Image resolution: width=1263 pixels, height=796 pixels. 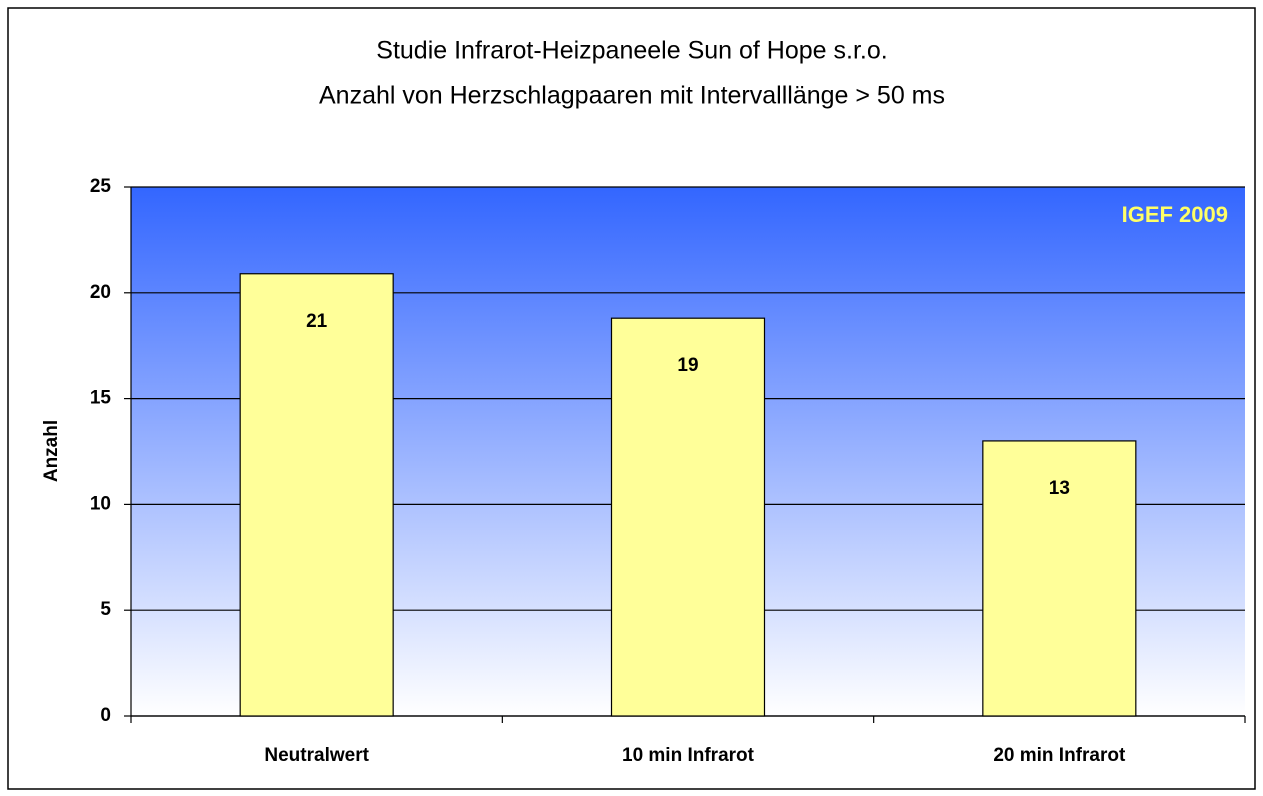 What do you see at coordinates (1175, 214) in the screenshot?
I see `annotation: IGEF 2009` at bounding box center [1175, 214].